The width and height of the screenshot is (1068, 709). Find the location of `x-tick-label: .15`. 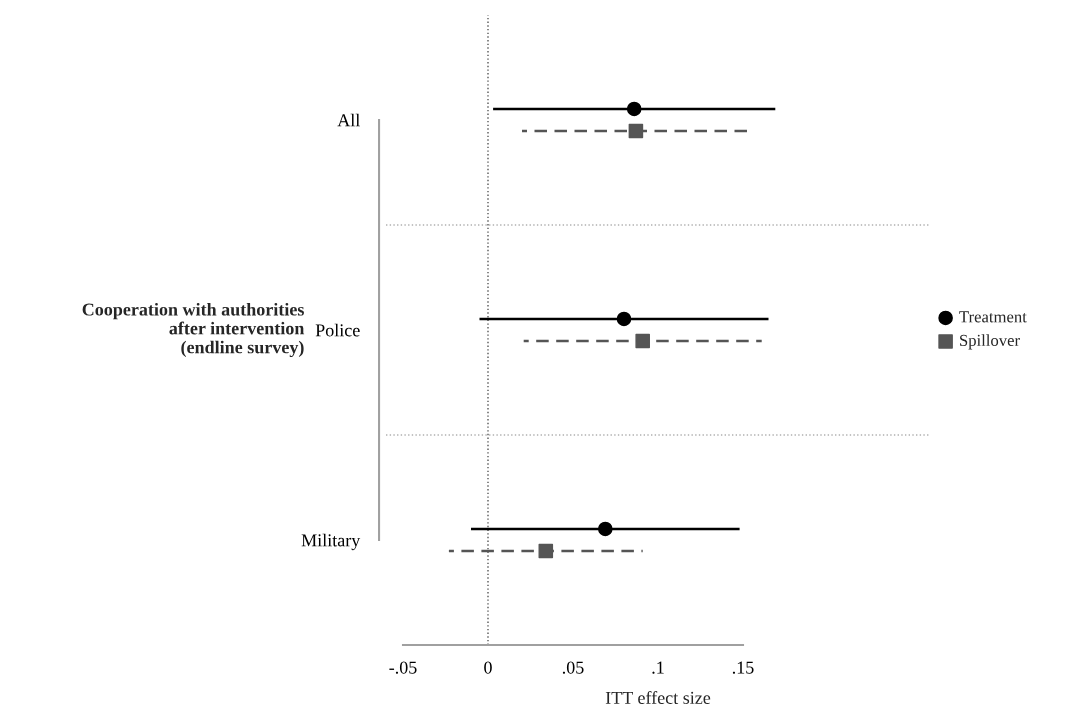

x-tick-label: .15 is located at coordinates (743, 667).